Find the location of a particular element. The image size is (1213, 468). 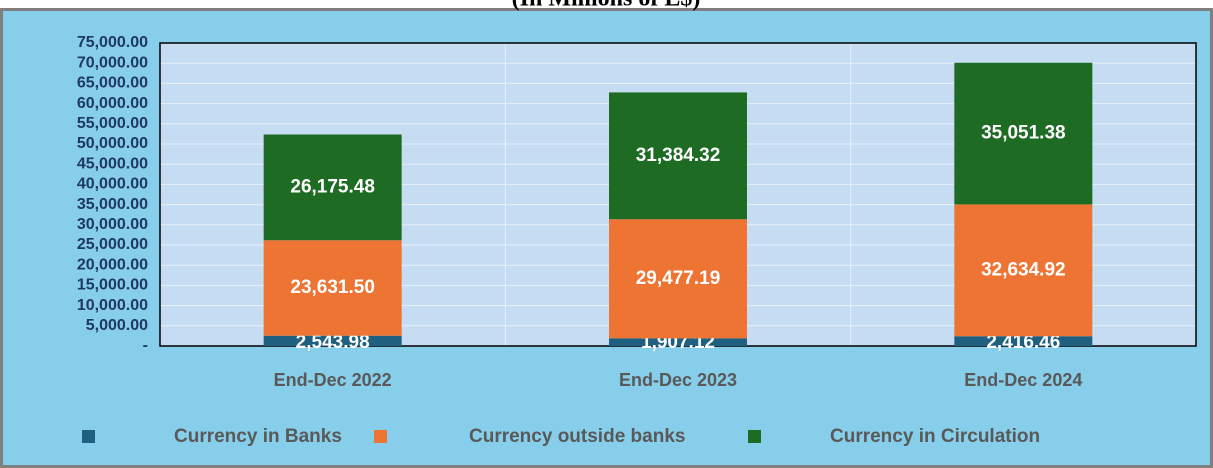

value-label: 35,051.38 is located at coordinates (1023, 133).